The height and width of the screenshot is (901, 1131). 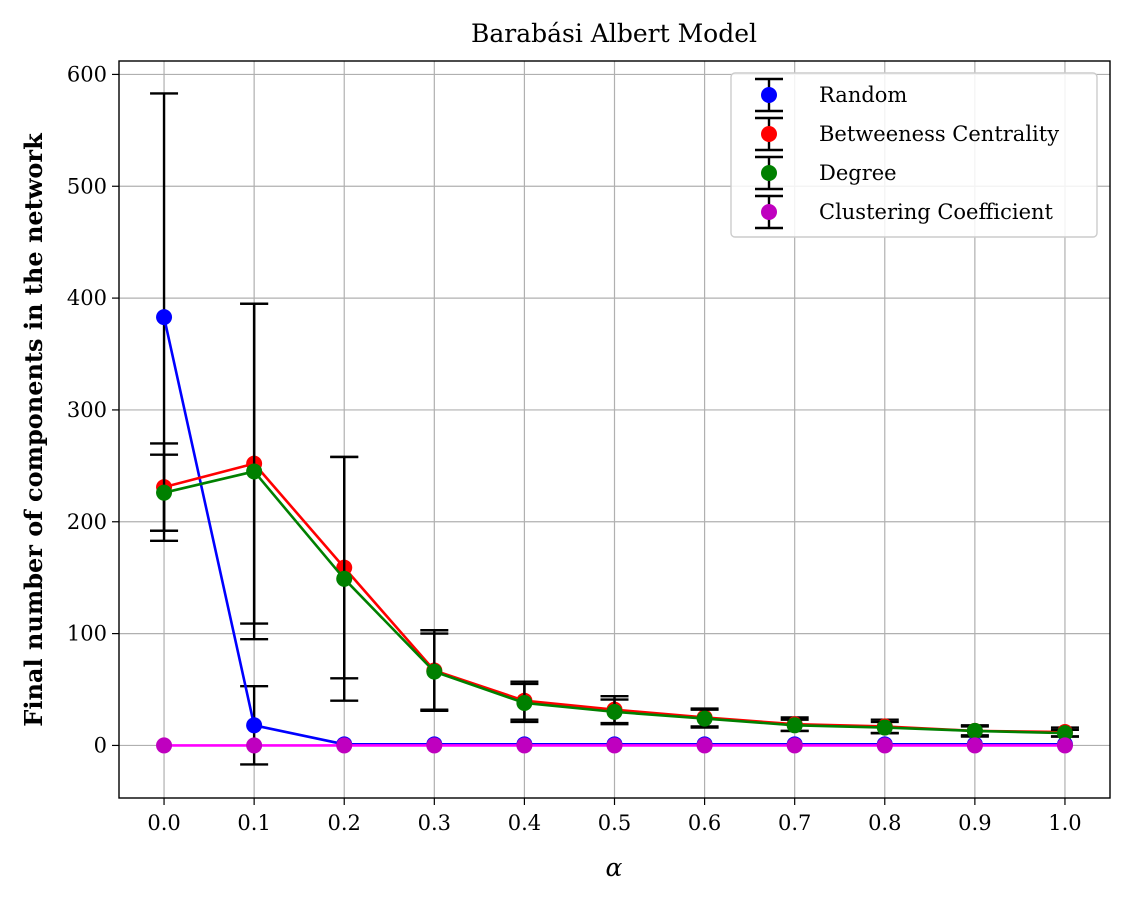 I want to click on legend-label: Clustering Coefficient, so click(x=936, y=212).